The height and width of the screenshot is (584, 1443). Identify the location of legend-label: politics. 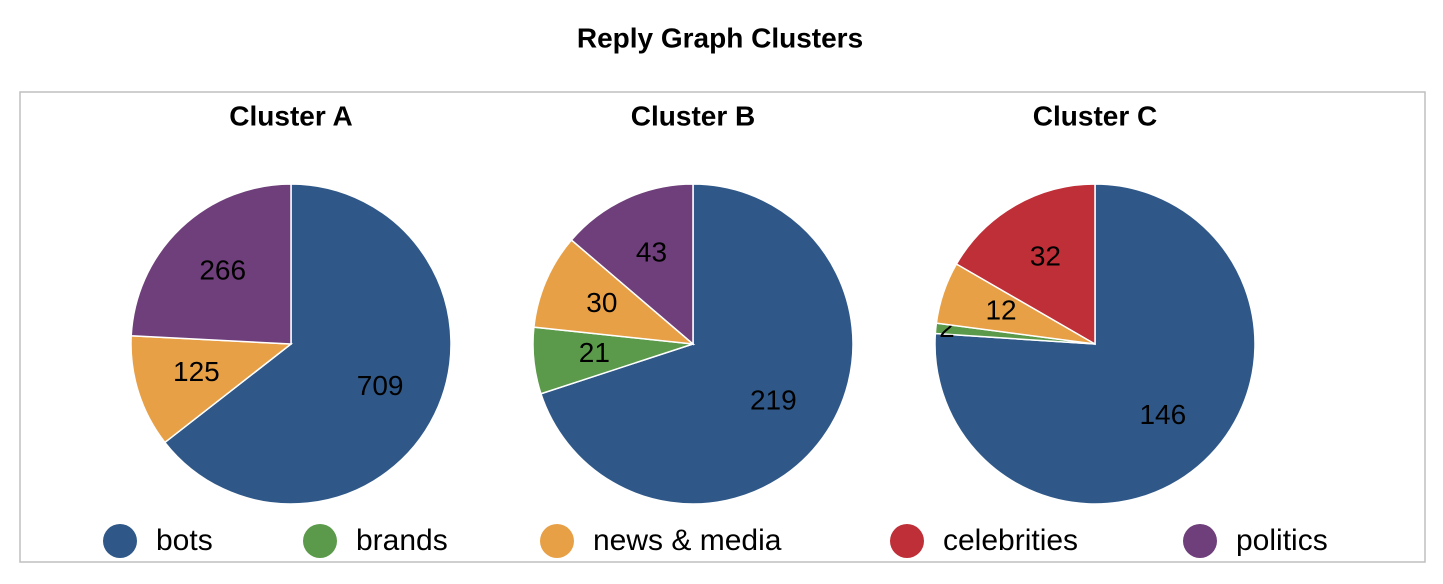
(1282, 540).